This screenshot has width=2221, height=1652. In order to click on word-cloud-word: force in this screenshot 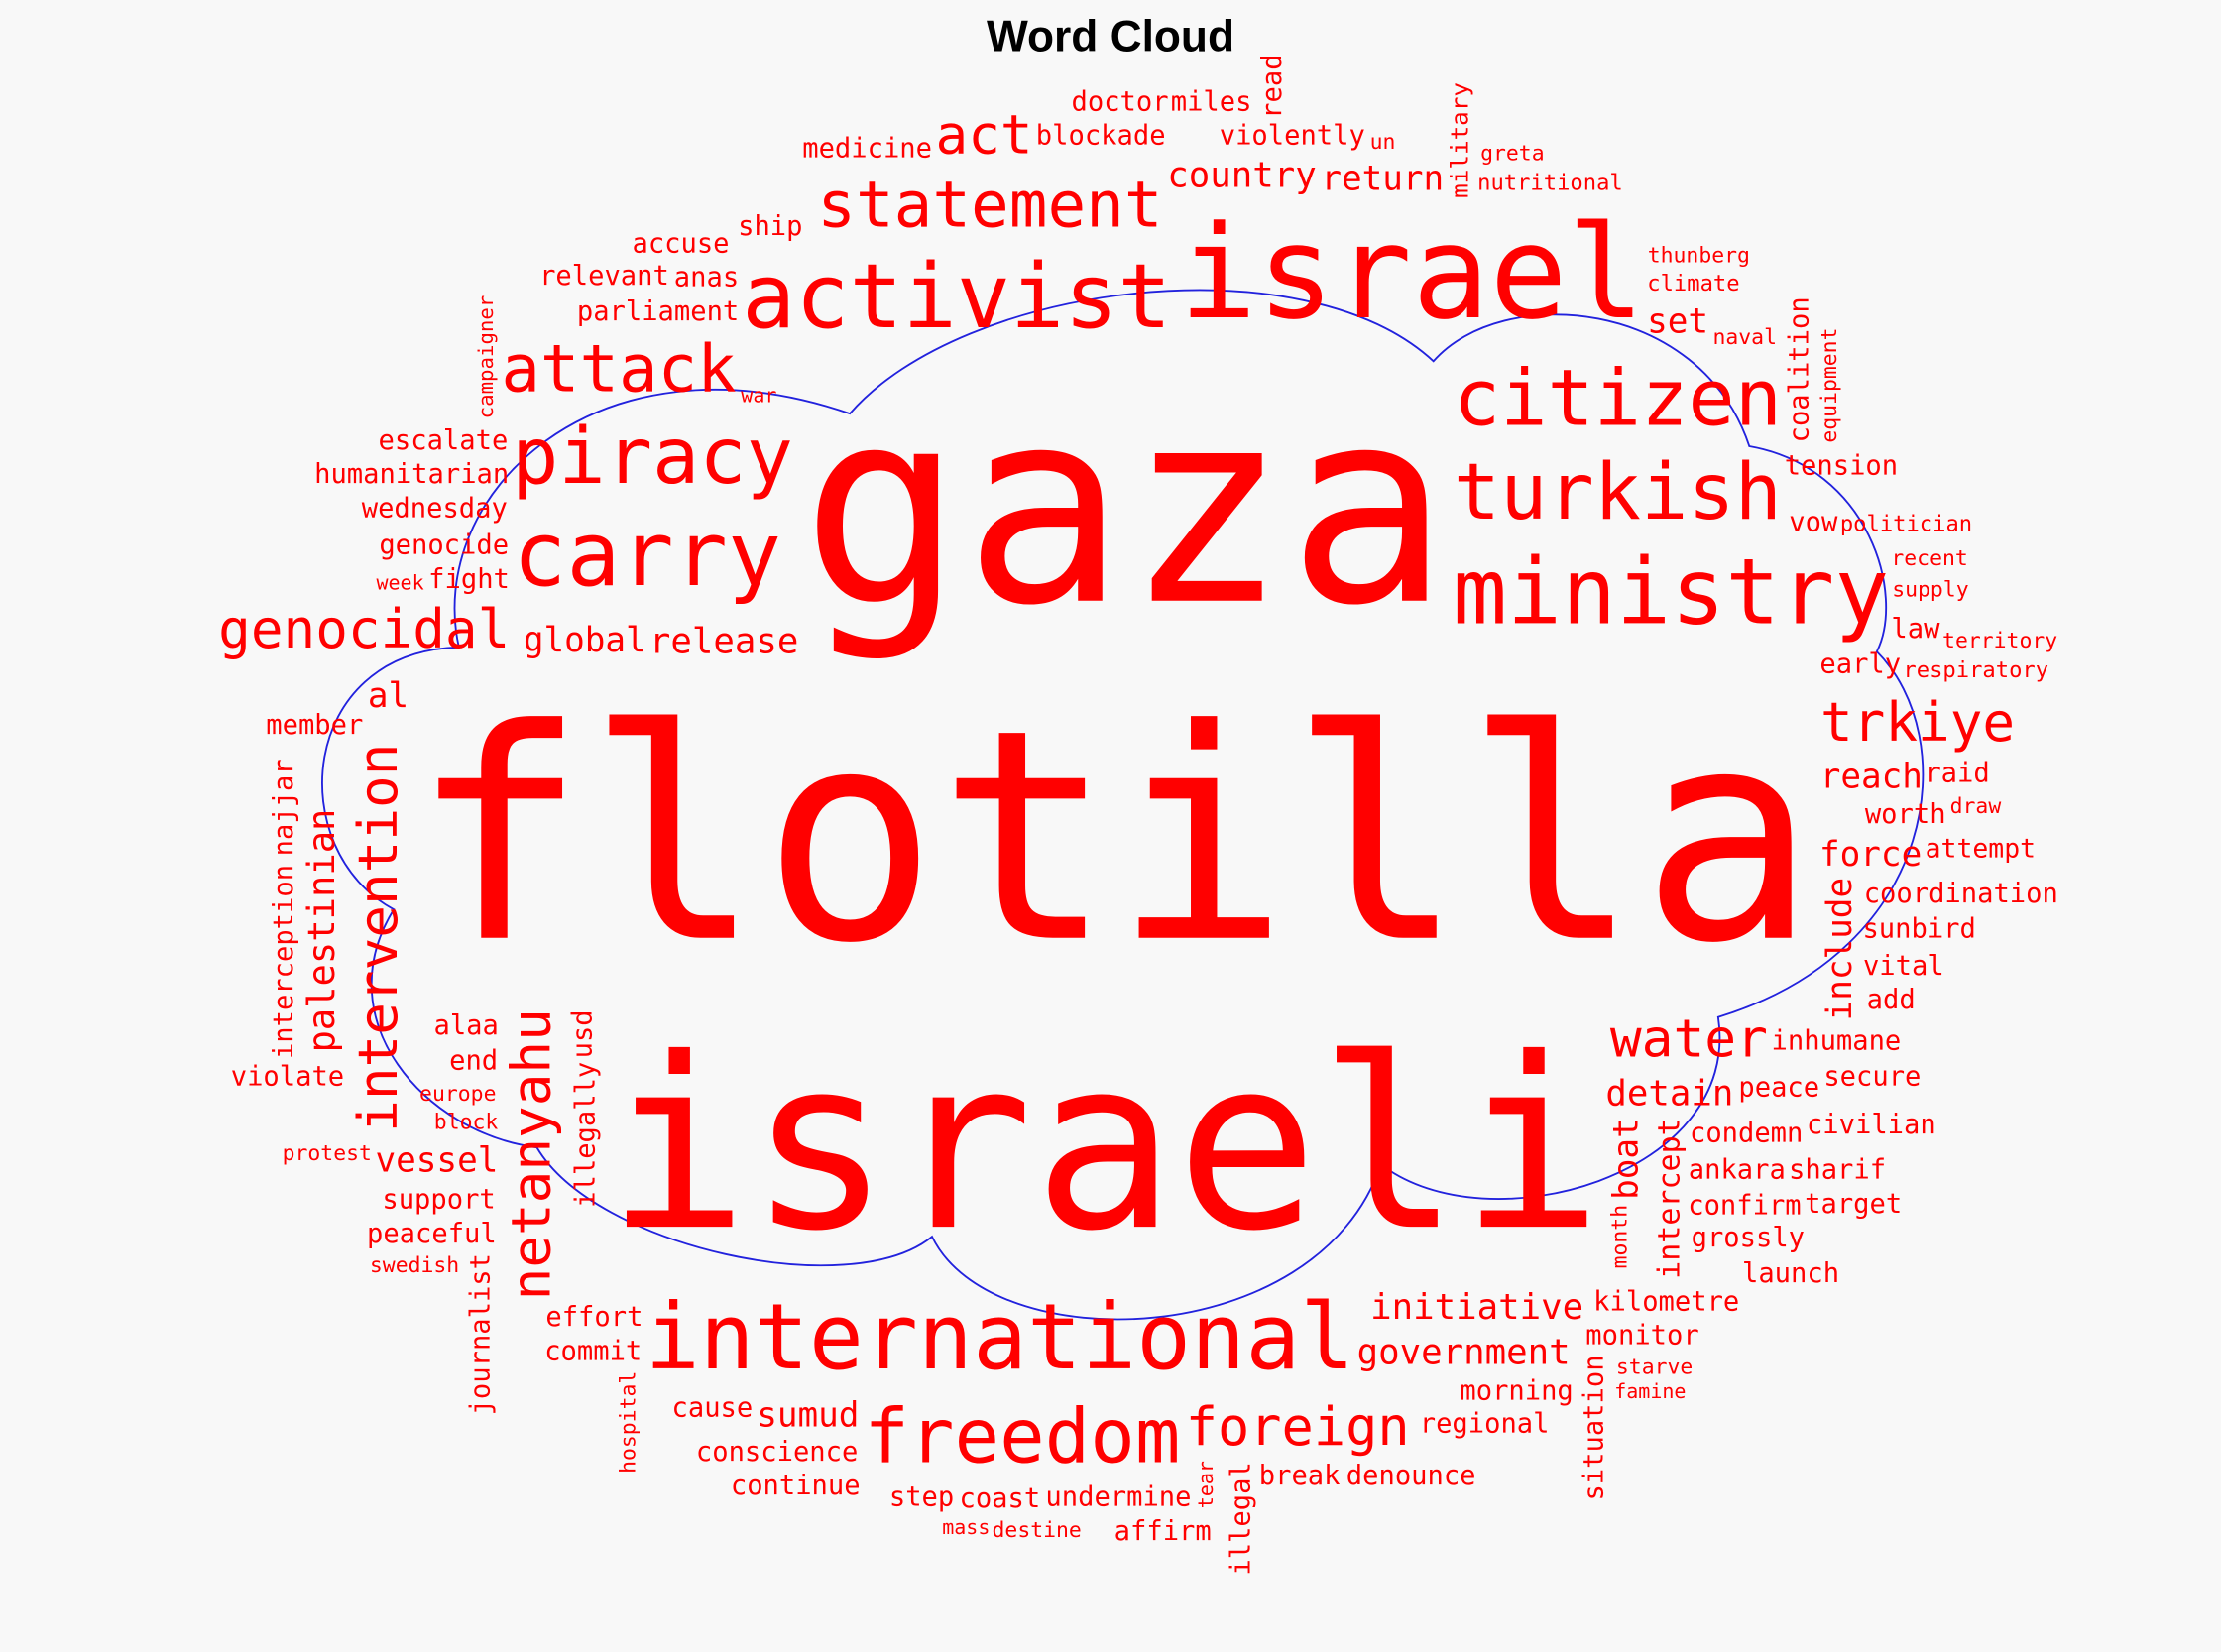, I will do `click(1870, 854)`.